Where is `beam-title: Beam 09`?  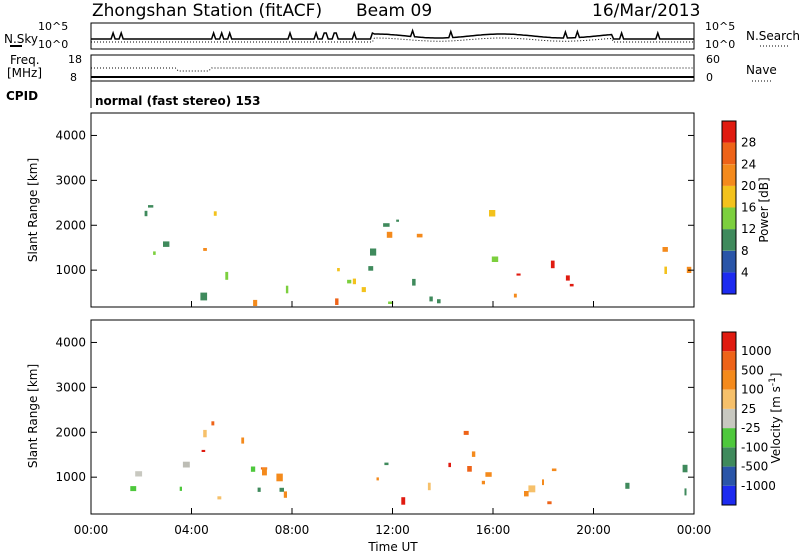 beam-title: Beam 09 is located at coordinates (394, 11).